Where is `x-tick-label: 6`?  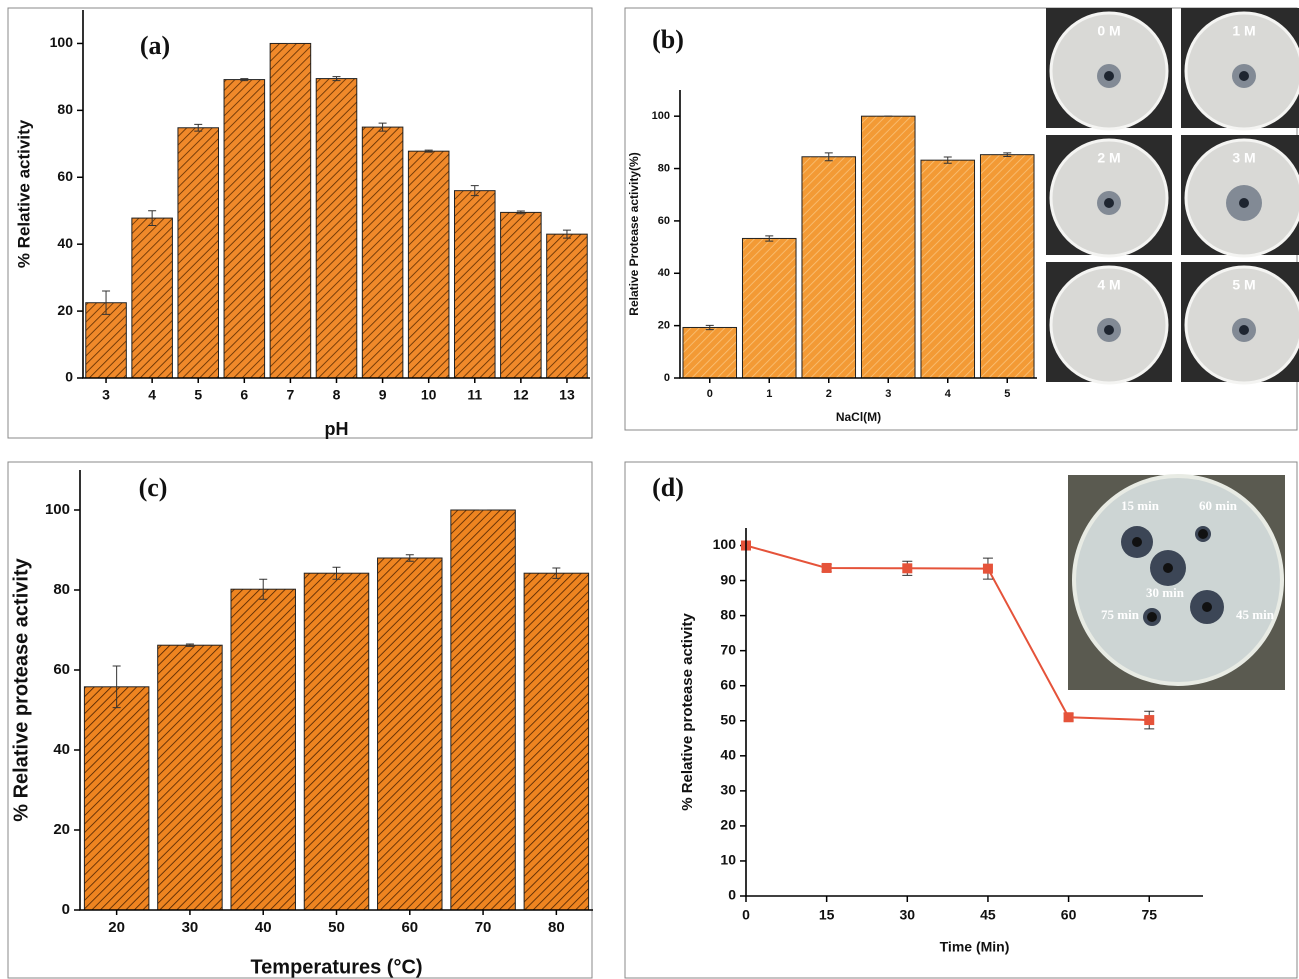 x-tick-label: 6 is located at coordinates (244, 395).